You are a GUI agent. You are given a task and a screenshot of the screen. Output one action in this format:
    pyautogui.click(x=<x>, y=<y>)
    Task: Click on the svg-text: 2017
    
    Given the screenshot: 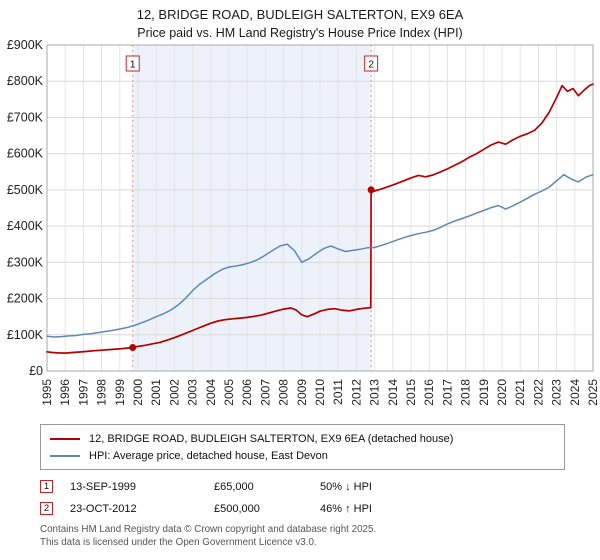 What is the action you would take?
    pyautogui.click(x=447, y=392)
    